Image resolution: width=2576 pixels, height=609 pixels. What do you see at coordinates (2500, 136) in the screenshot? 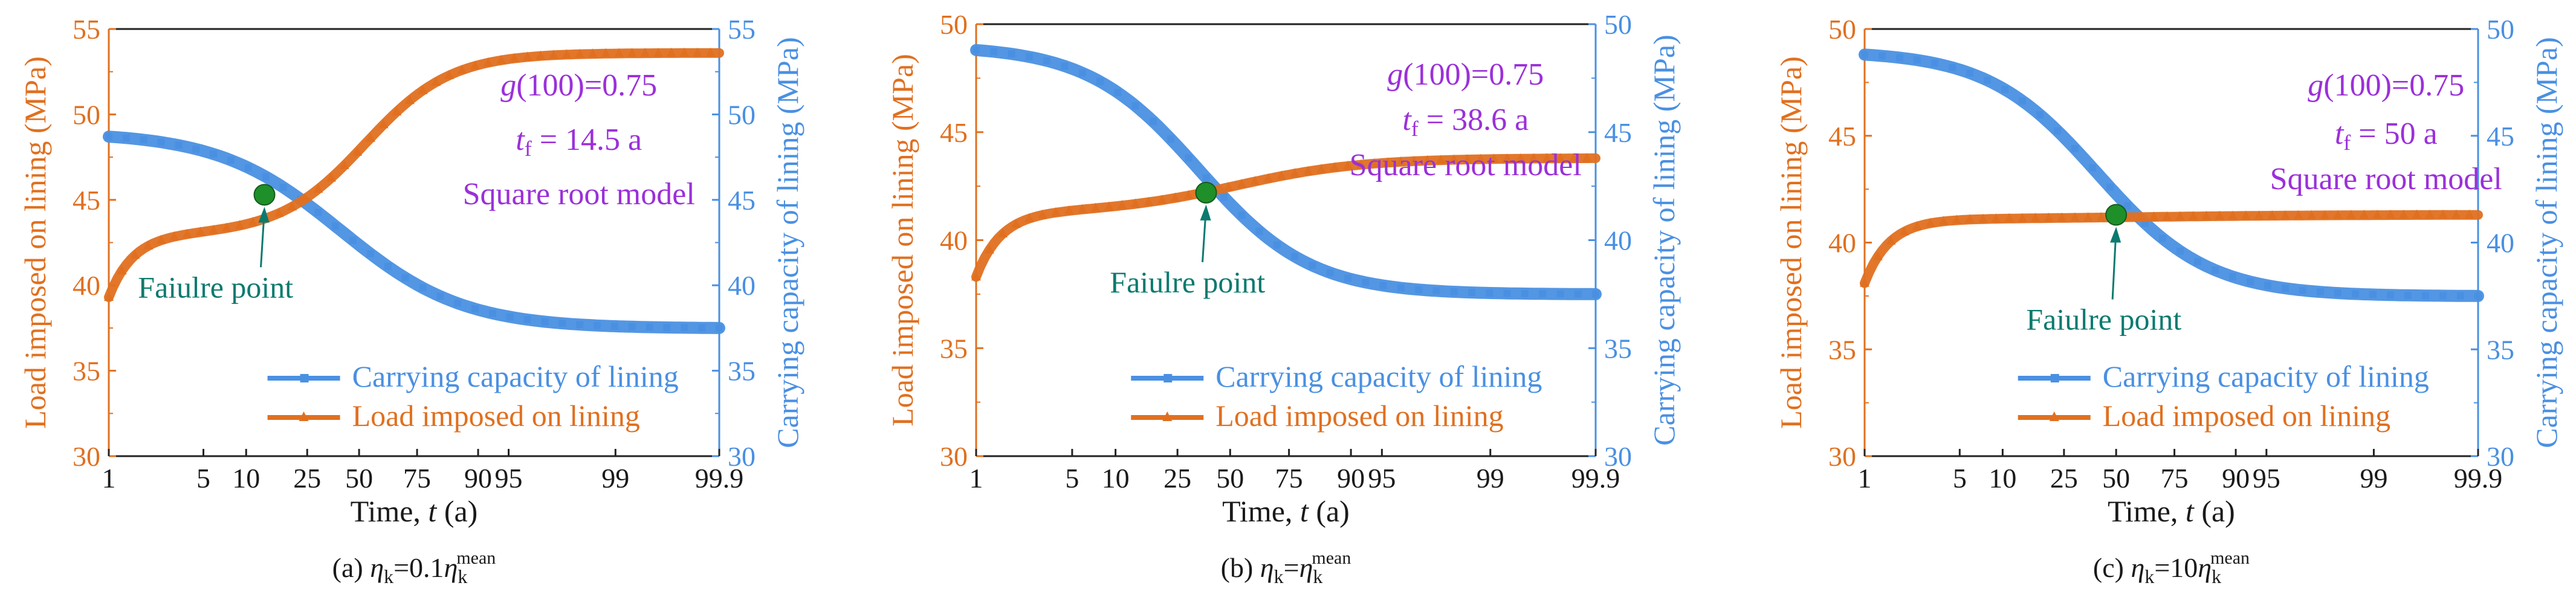
I see `y-tick-label-right: 45` at bounding box center [2500, 136].